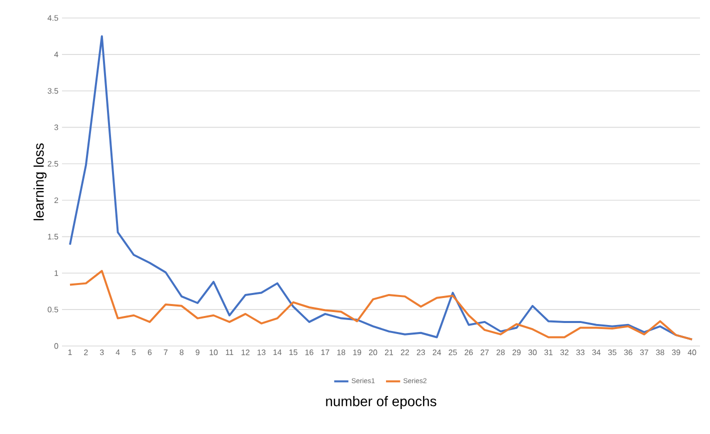  Describe the element at coordinates (40, 181) in the screenshot. I see `y-axis-title: learning loss` at that location.